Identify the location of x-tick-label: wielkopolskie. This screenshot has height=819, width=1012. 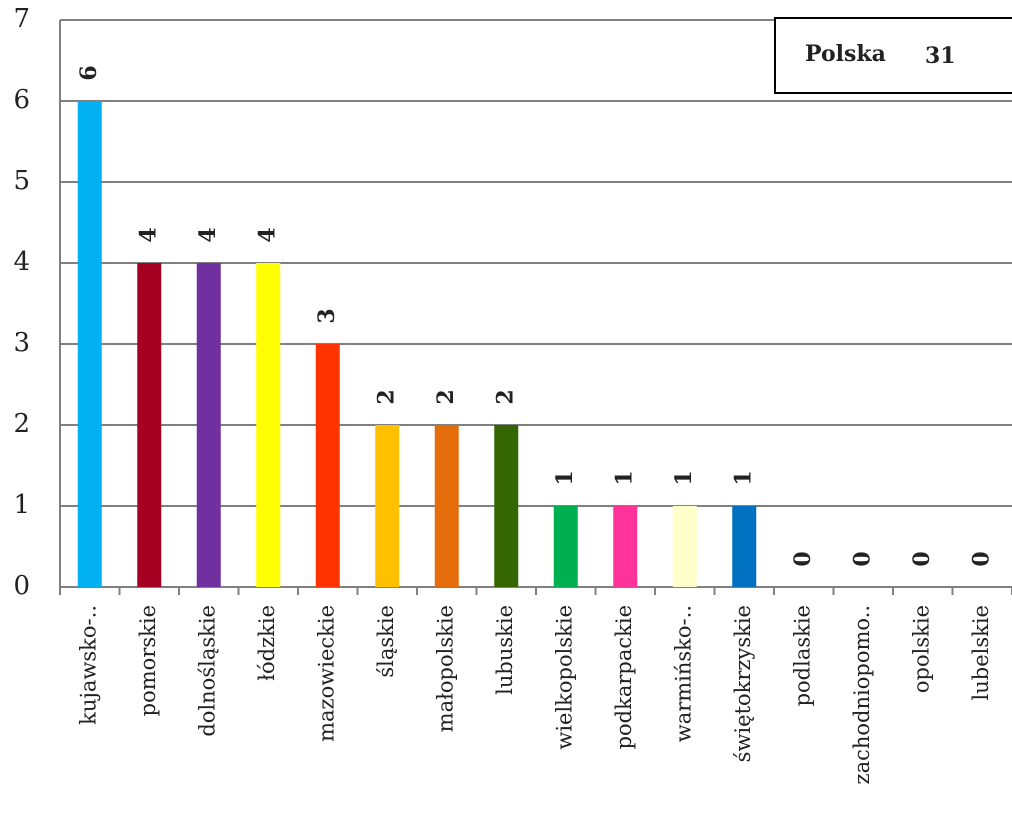
(564, 677).